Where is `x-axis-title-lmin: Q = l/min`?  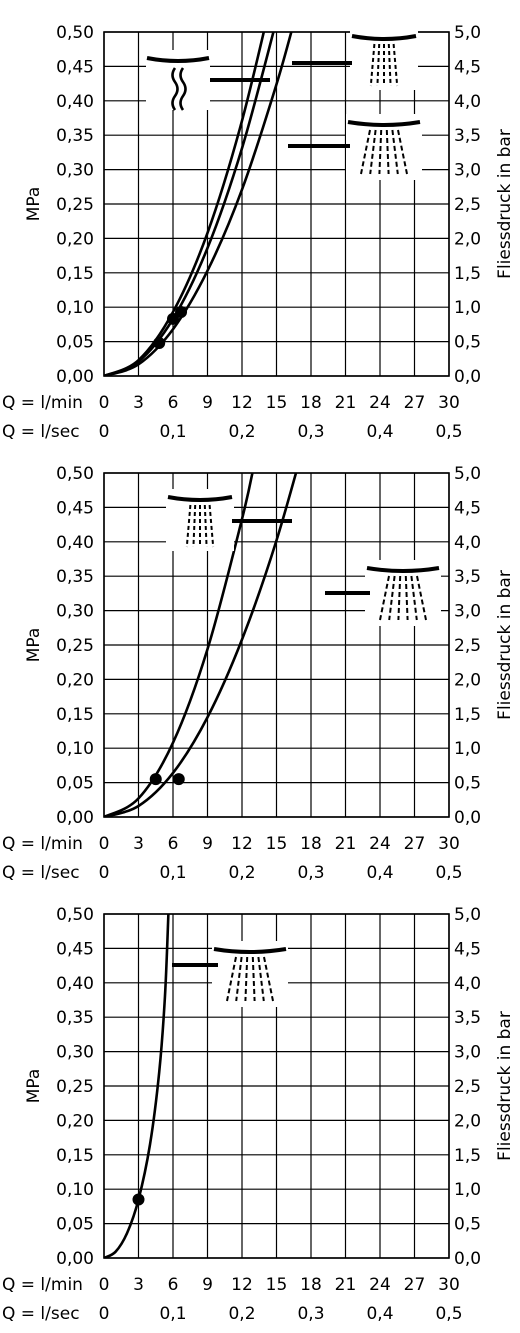
x-axis-title-lmin: Q = l/min is located at coordinates (42, 1285).